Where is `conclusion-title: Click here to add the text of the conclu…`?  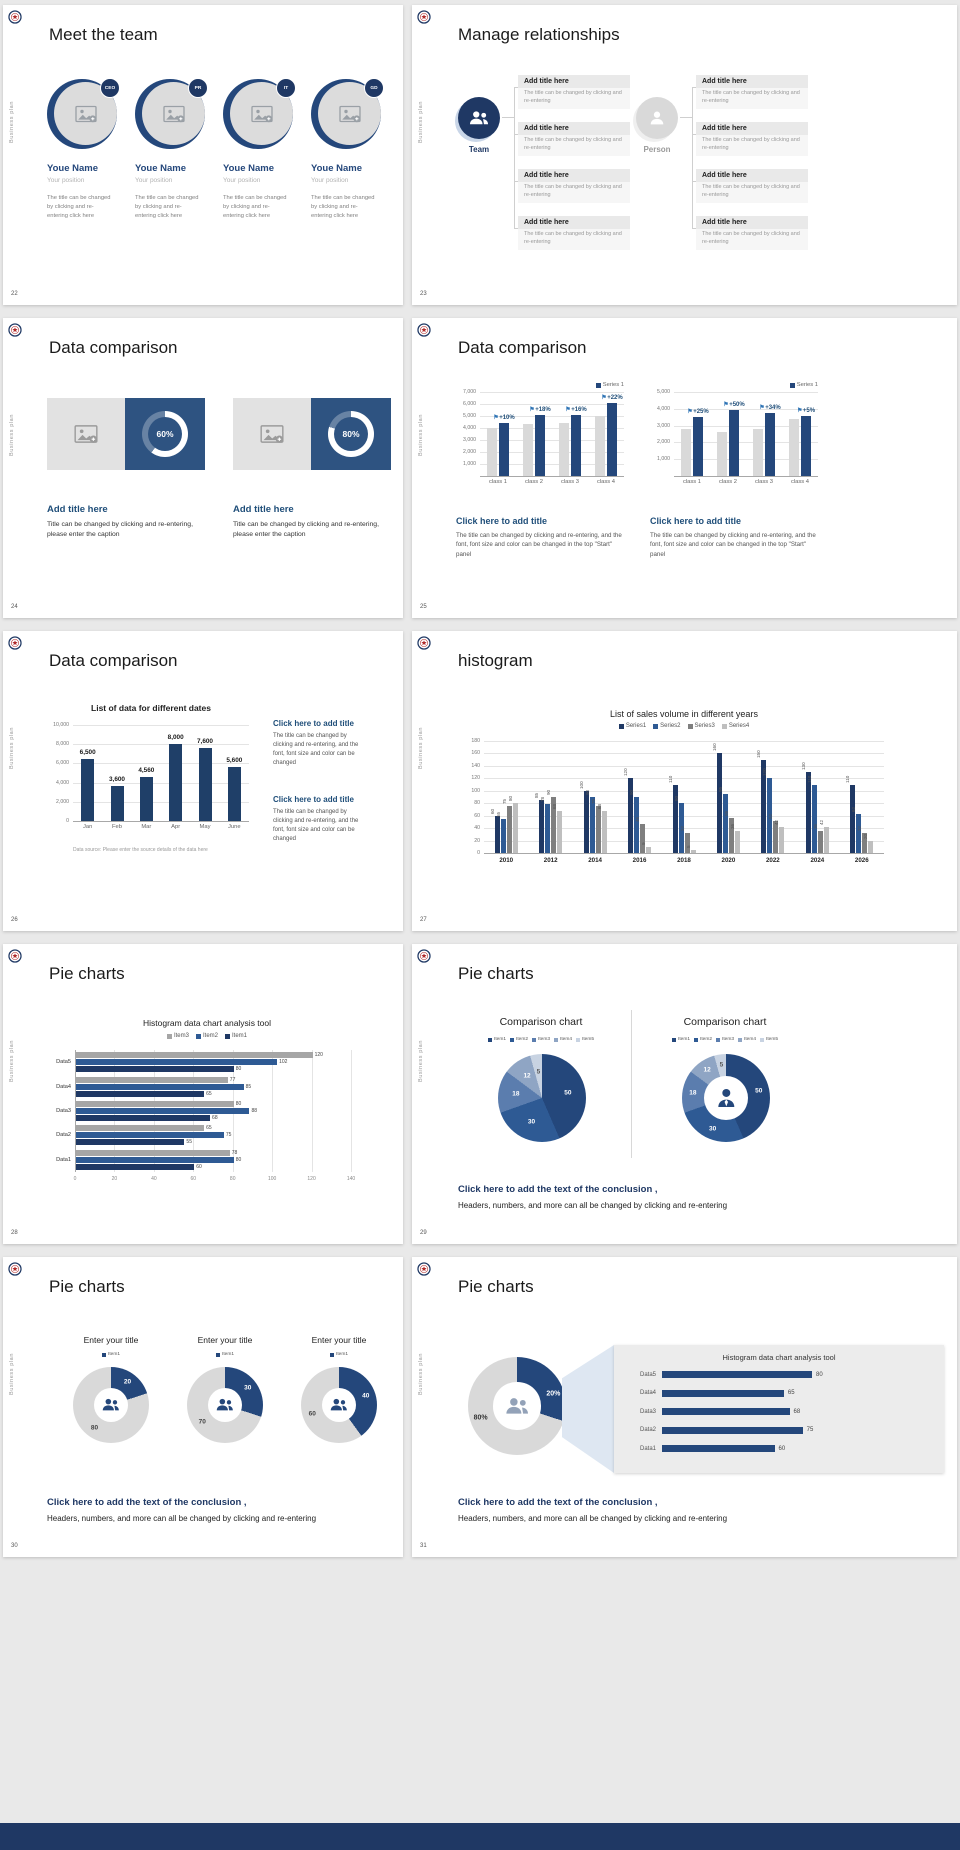
conclusion-title: Click here to add the text of the conclu… is located at coordinates (147, 1502).